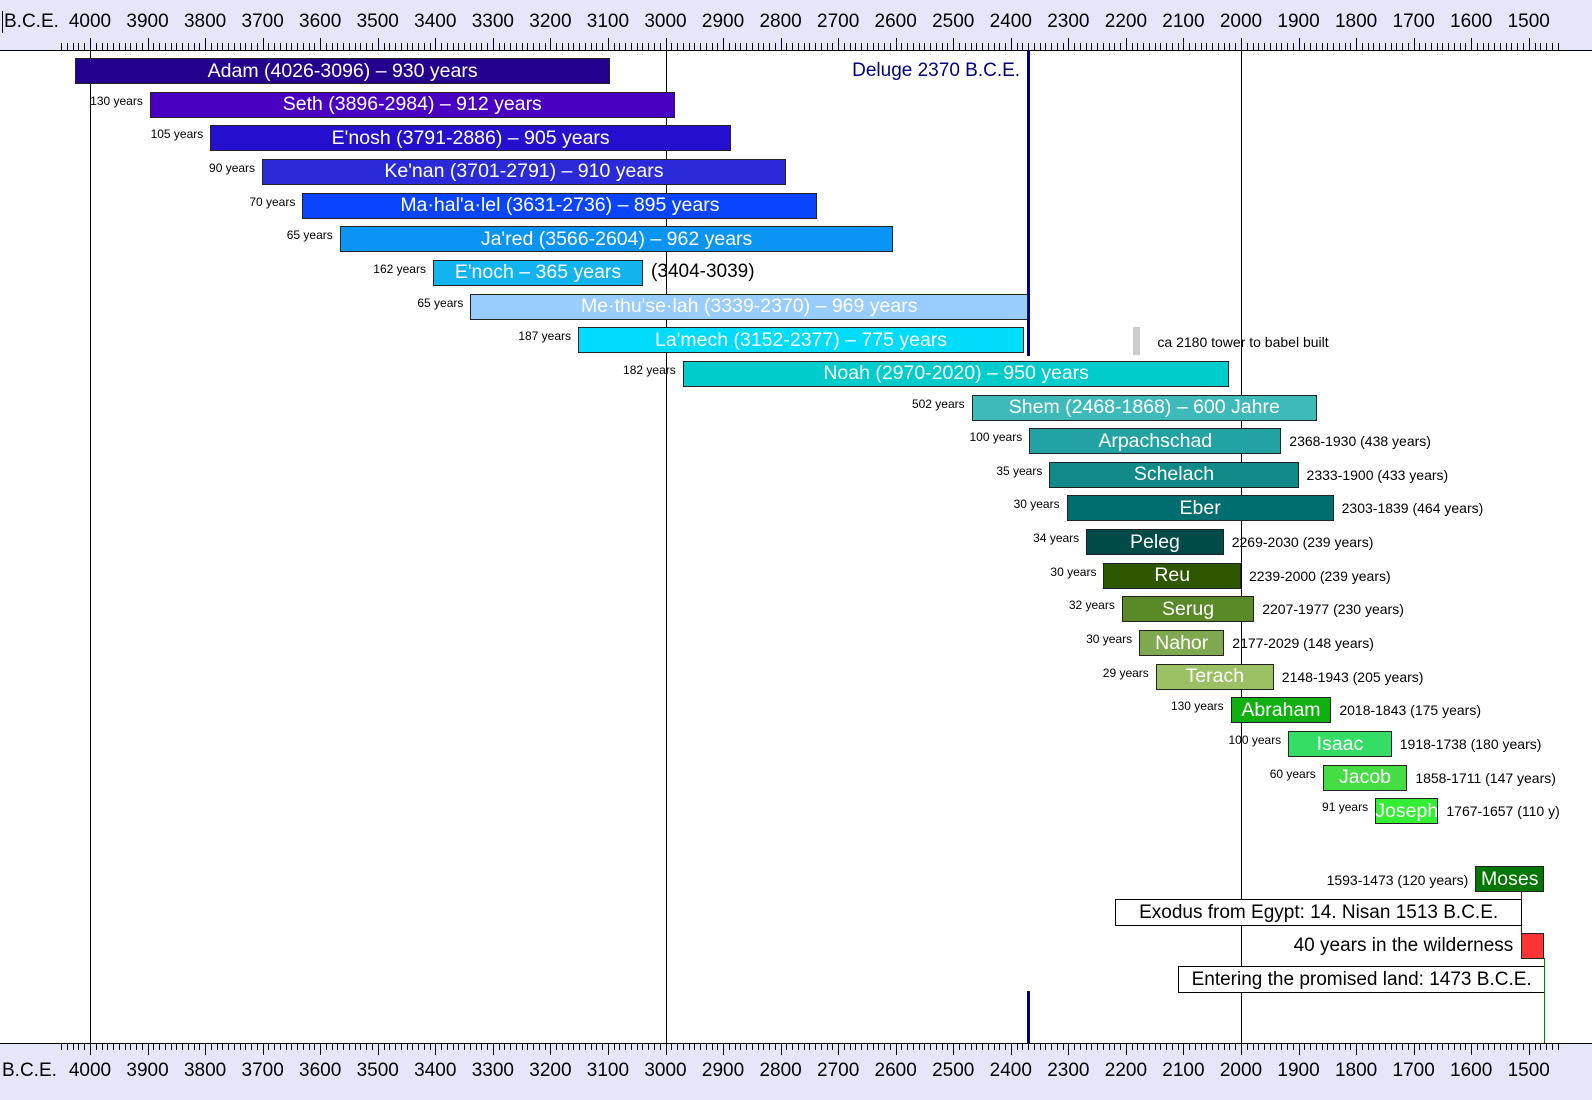 This screenshot has width=1592, height=1100. I want to click on top-tick-label: 2400, so click(1010, 21).